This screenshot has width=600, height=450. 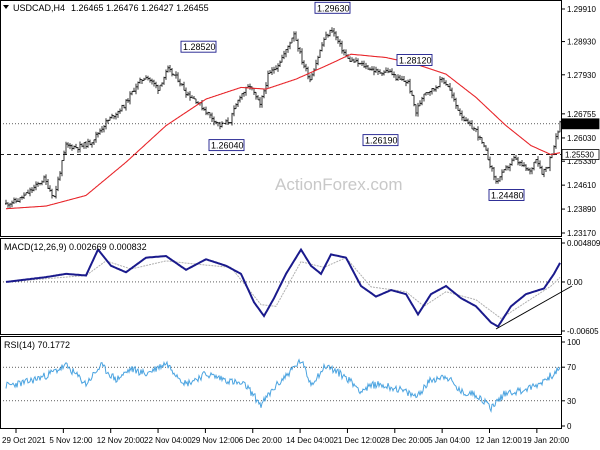 I want to click on symbol-label: USDCAD,H4, so click(x=39, y=8).